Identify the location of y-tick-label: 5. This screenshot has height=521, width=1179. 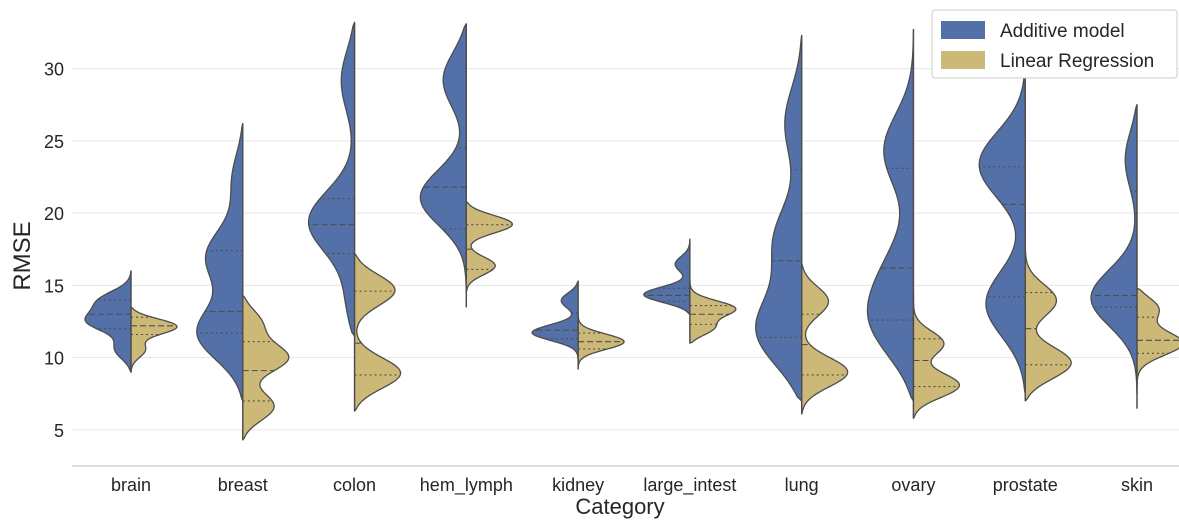
(59, 431).